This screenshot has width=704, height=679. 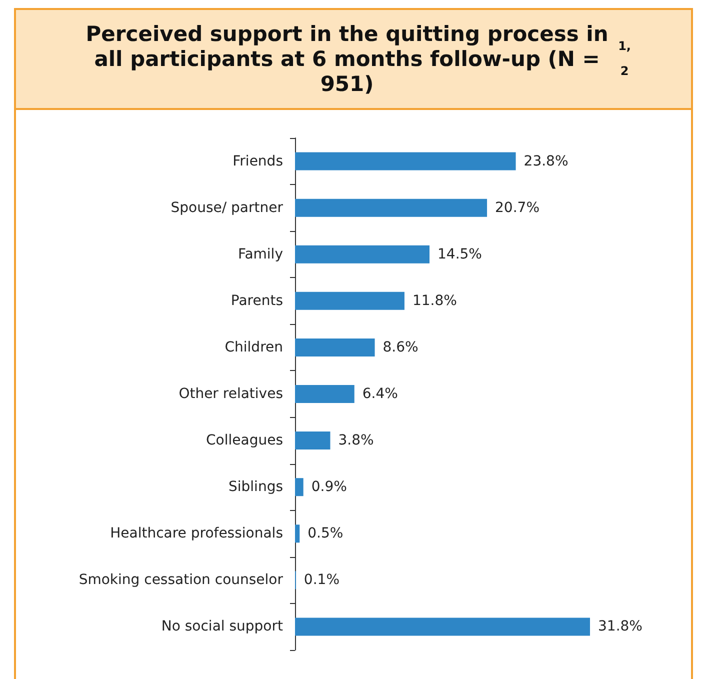 What do you see at coordinates (196, 534) in the screenshot?
I see `y-tick-label: Healthcare professionals` at bounding box center [196, 534].